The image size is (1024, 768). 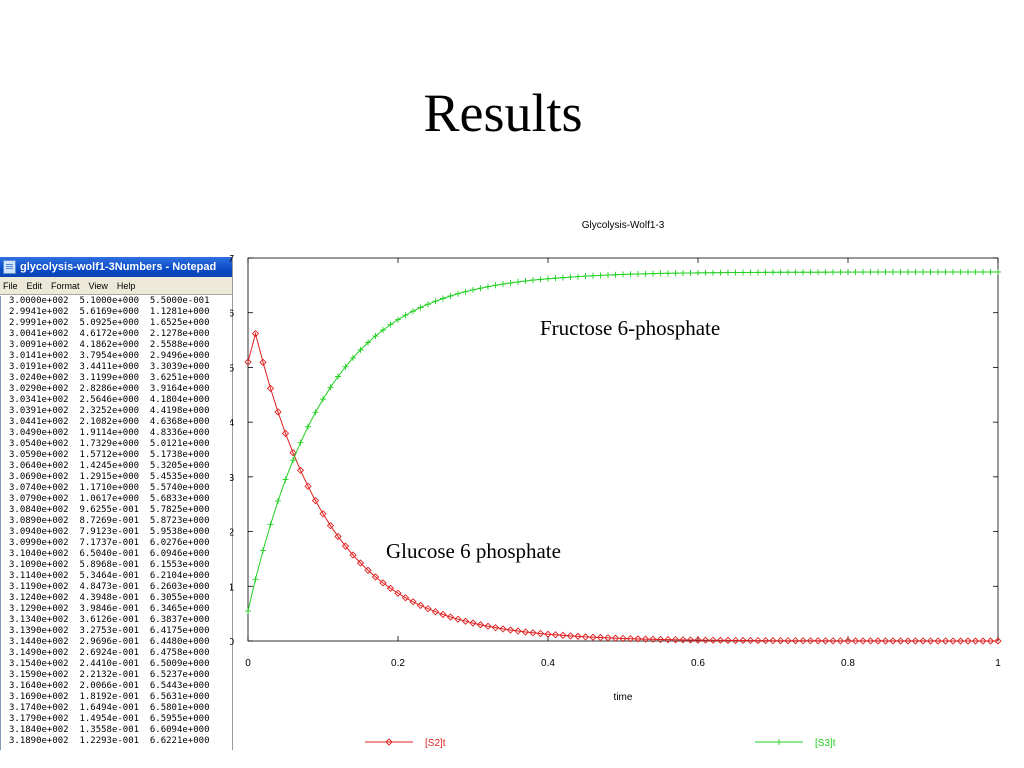 What do you see at coordinates (116, 267) in the screenshot?
I see `notepad-titlebar: glycolysis-wolf1-3Numbers - Notepad` at bounding box center [116, 267].